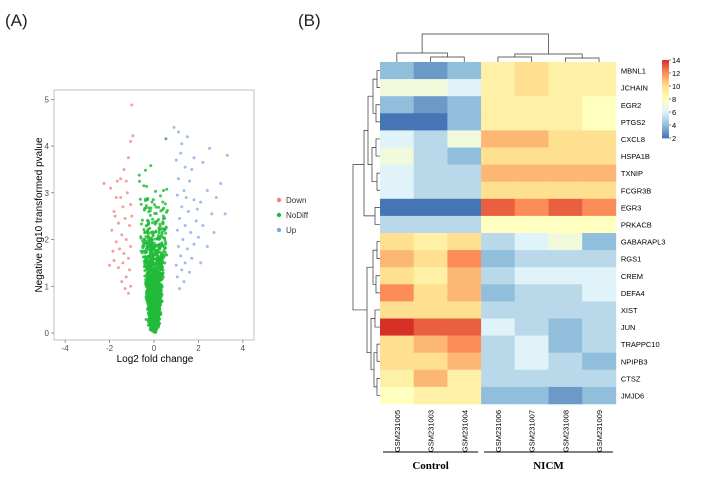  Describe the element at coordinates (631, 105) in the screenshot. I see `gene-label: EGR2` at that location.